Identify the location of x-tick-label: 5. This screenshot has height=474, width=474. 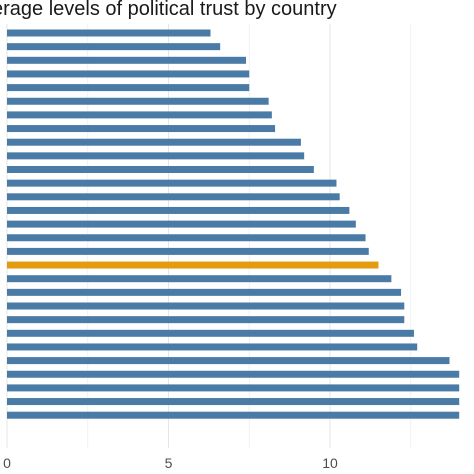
(169, 463).